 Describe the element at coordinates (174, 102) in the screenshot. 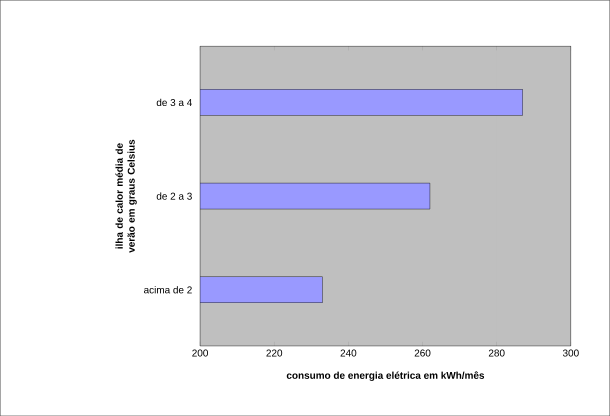

I see `y-tick-label: de 3 a 4` at that location.